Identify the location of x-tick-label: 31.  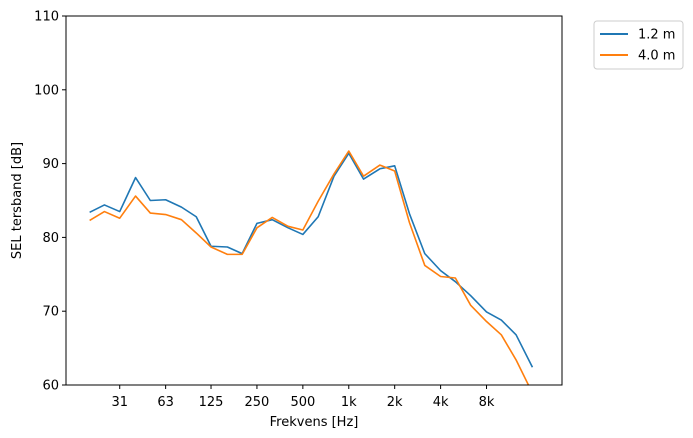
(119, 402).